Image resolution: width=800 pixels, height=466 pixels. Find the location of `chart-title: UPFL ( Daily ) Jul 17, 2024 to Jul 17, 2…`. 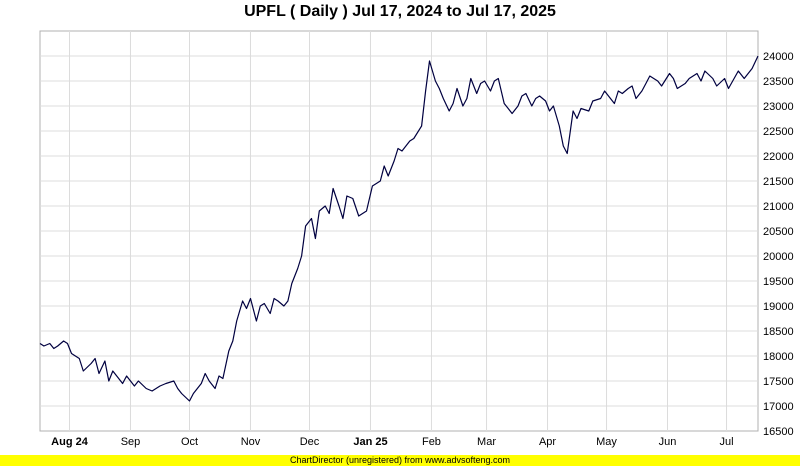

chart-title: UPFL ( Daily ) Jul 17, 2024 to Jul 17, 2… is located at coordinates (400, 11).